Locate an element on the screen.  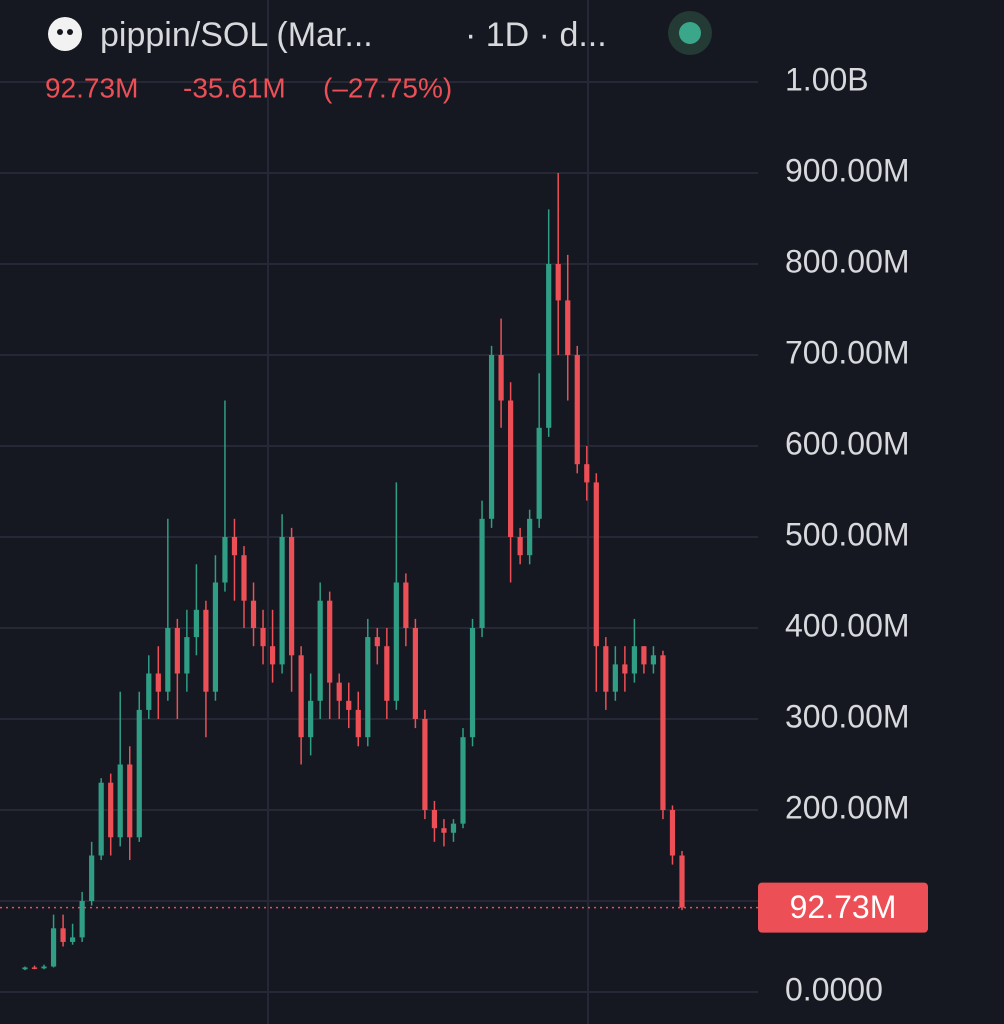
y-tick-label: 200.00M is located at coordinates (847, 807).